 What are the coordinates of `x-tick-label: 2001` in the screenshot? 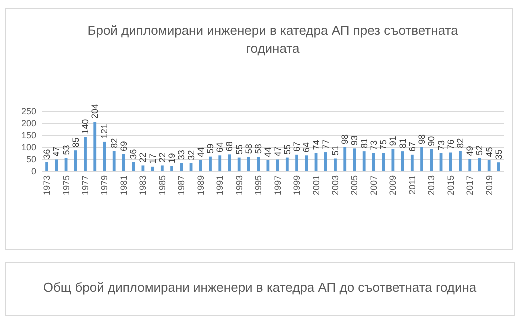 It's located at (316, 186).